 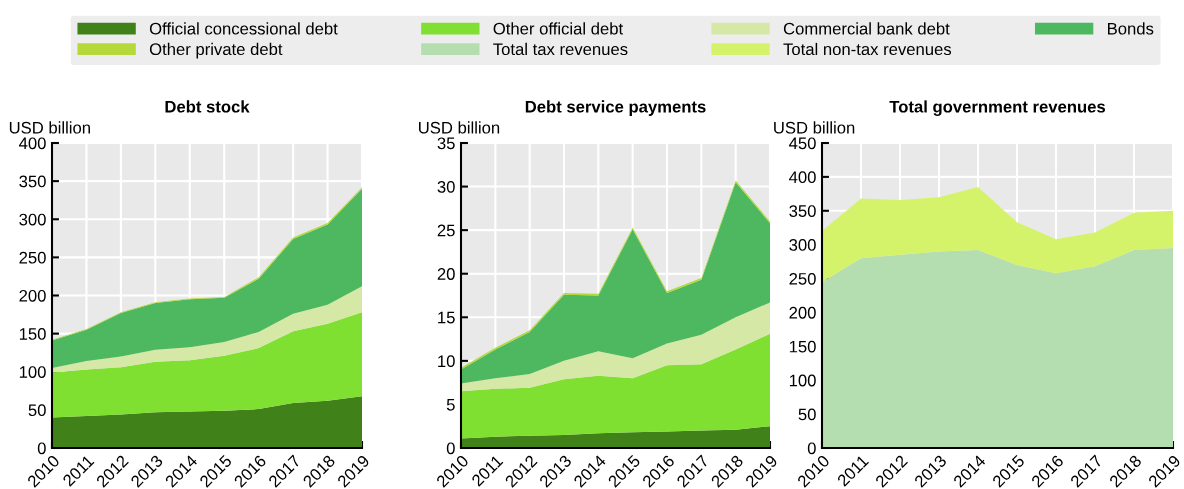 What do you see at coordinates (866, 28) in the screenshot?
I see `legend-label: Commercial bank debt` at bounding box center [866, 28].